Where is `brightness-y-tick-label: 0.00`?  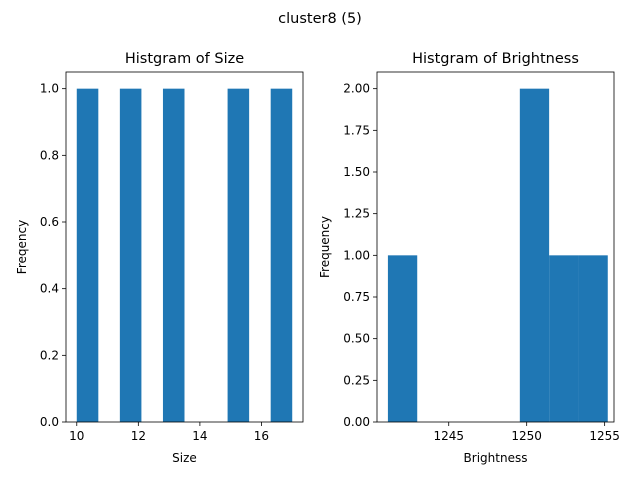 brightness-y-tick-label: 0.00 is located at coordinates (356, 422).